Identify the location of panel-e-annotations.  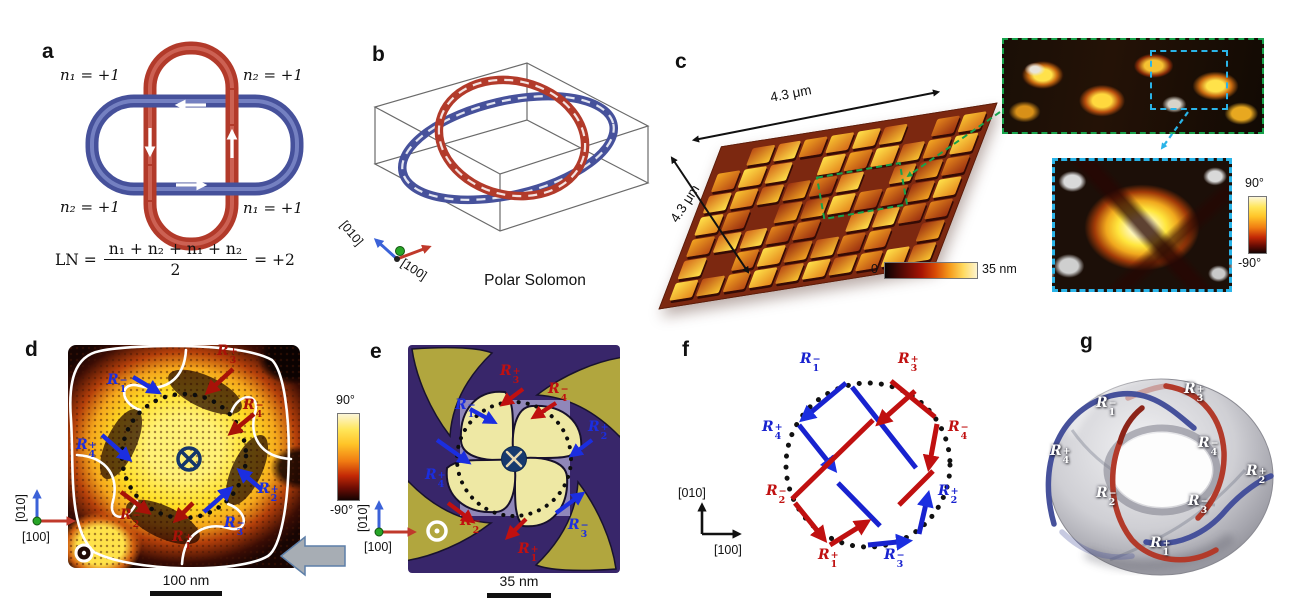
(484, 464).